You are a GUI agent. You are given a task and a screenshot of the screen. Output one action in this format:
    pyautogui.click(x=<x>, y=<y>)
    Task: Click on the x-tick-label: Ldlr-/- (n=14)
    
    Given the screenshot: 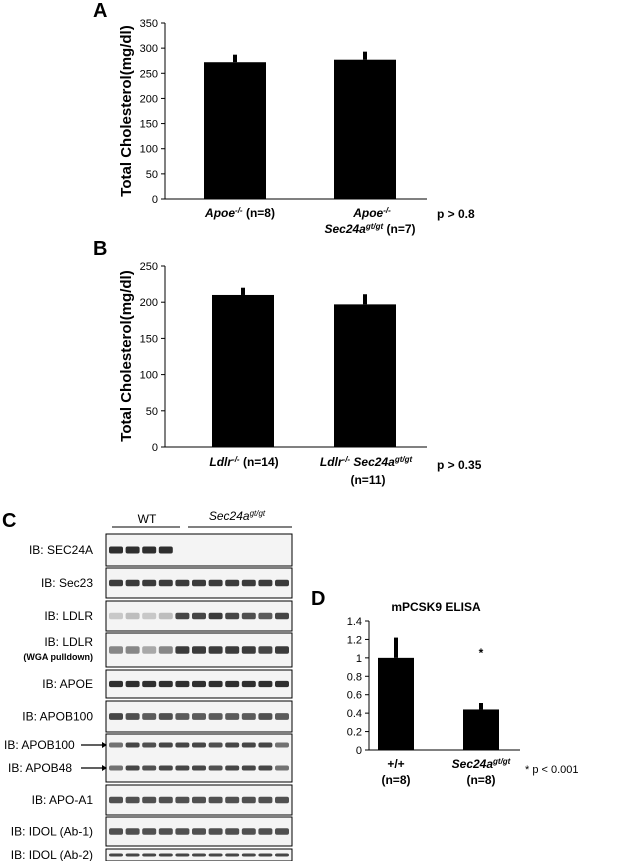 What is the action you would take?
    pyautogui.click(x=243, y=462)
    